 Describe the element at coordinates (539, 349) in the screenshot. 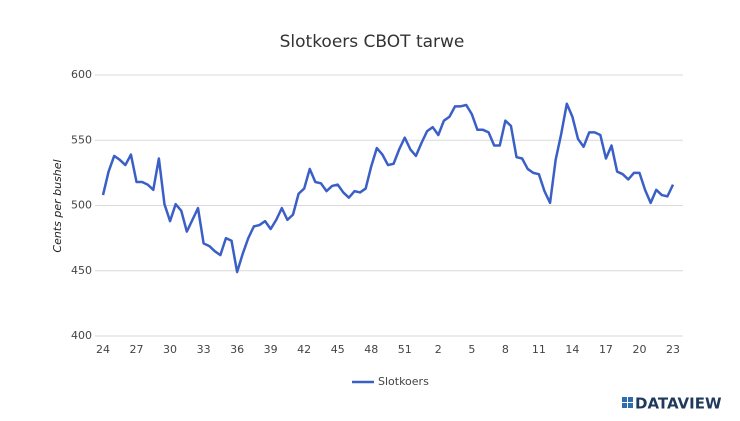

I see `x-tick-label: 11` at that location.